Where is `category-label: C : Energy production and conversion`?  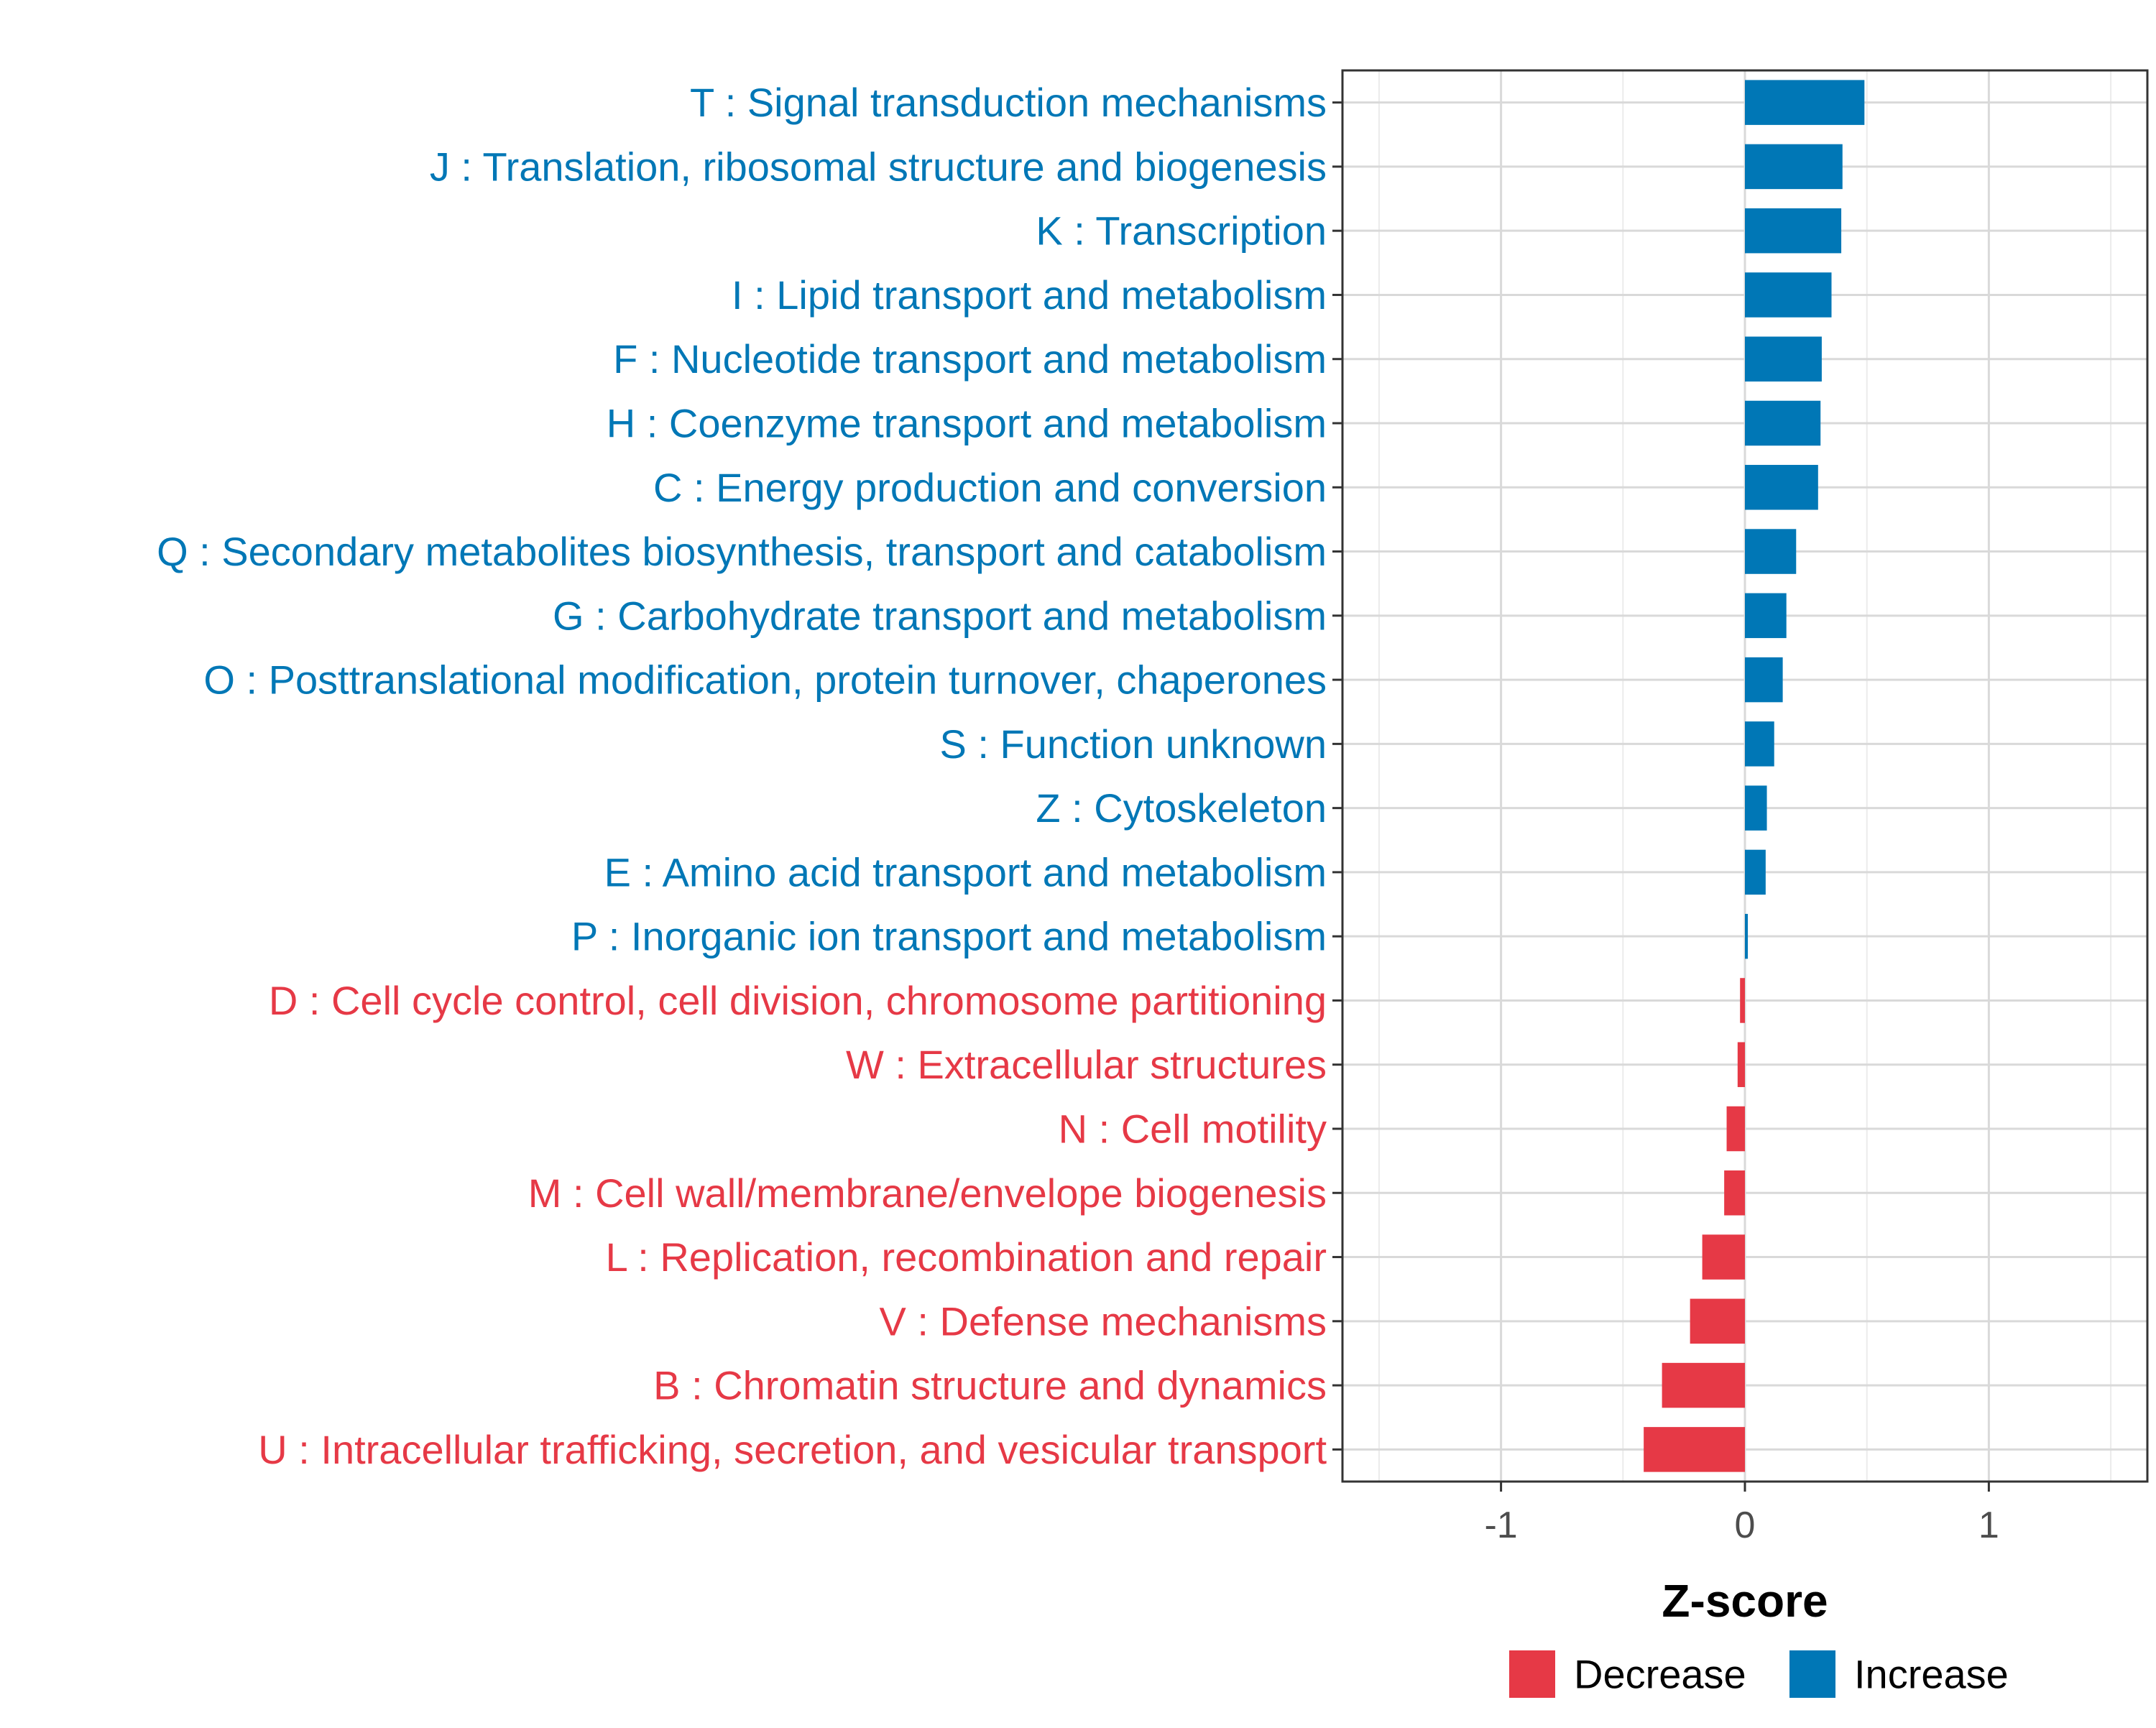 category-label: C : Energy production and conversion is located at coordinates (990, 487).